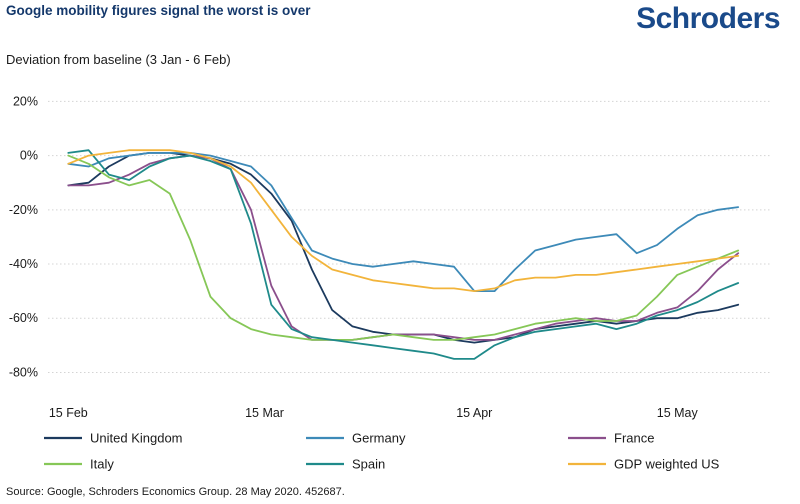 This screenshot has height=504, width=800. I want to click on y-tick-label: 20%, so click(25, 101).